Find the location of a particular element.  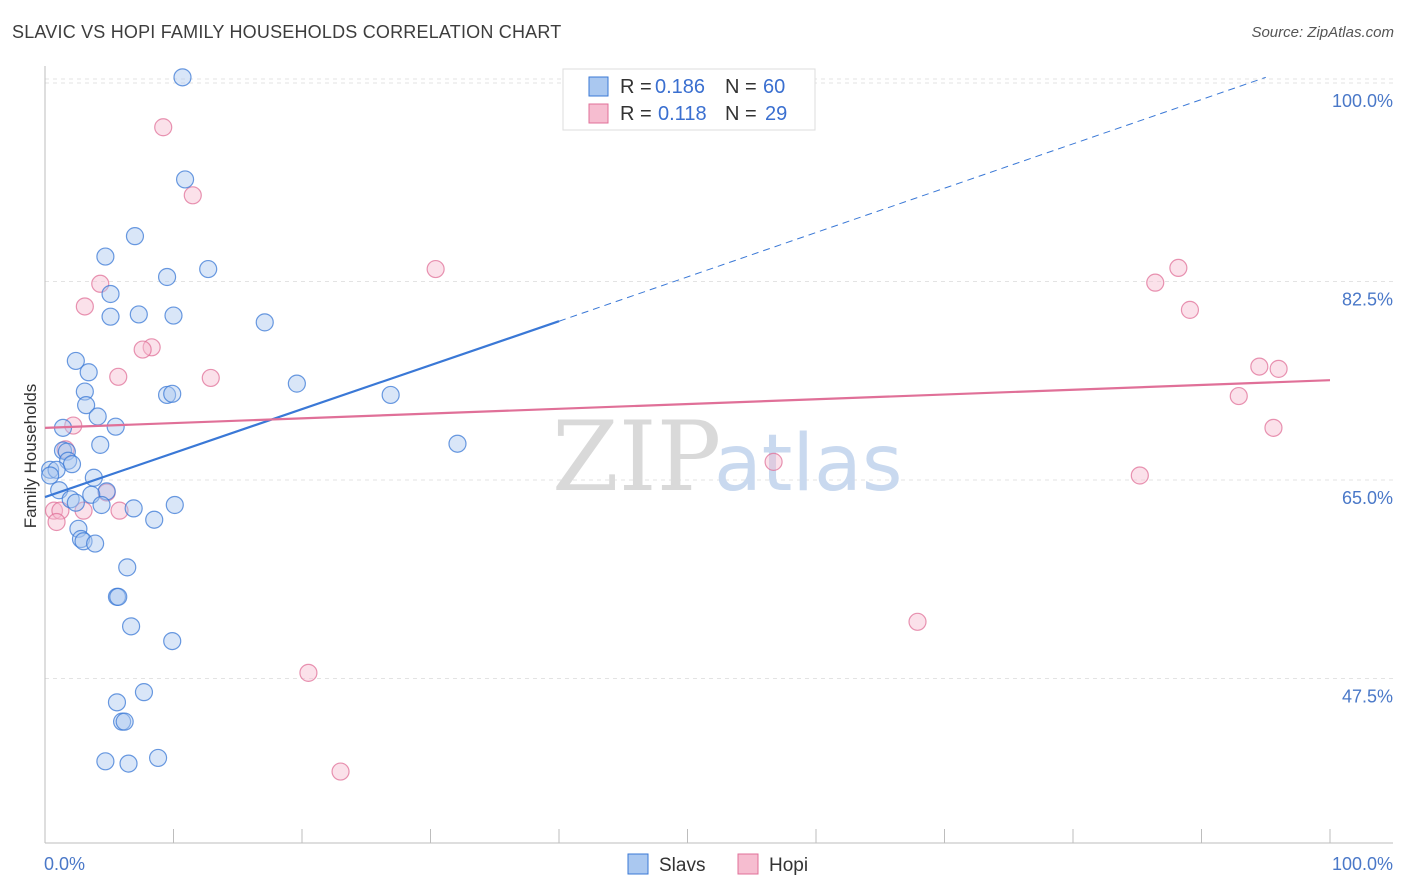

legend-n-label-slavs: N = is located at coordinates (741, 87).